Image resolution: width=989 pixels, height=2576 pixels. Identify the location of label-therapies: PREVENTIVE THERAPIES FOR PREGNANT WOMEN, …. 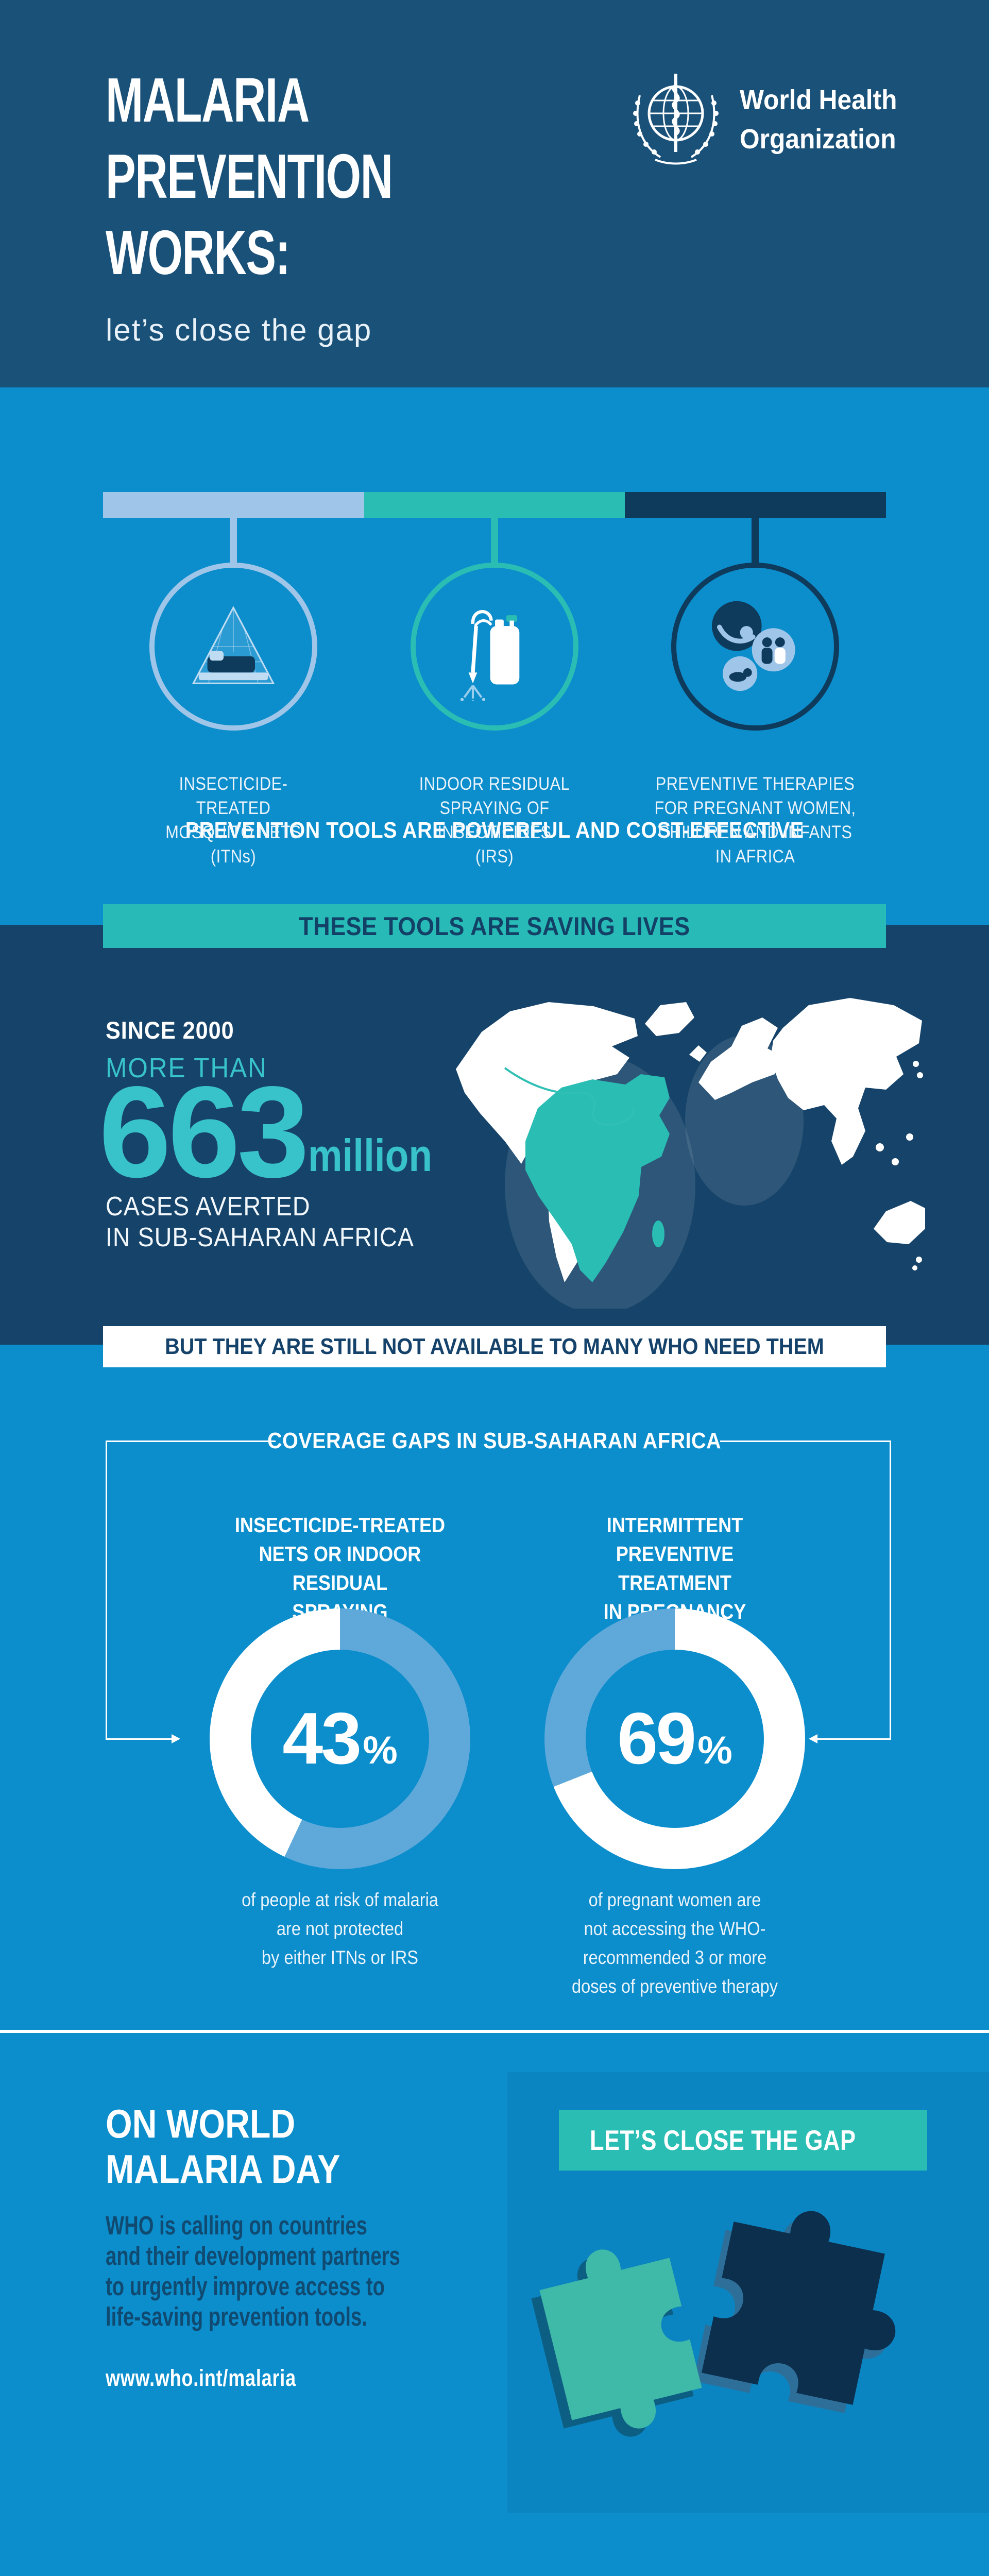
(755, 820).